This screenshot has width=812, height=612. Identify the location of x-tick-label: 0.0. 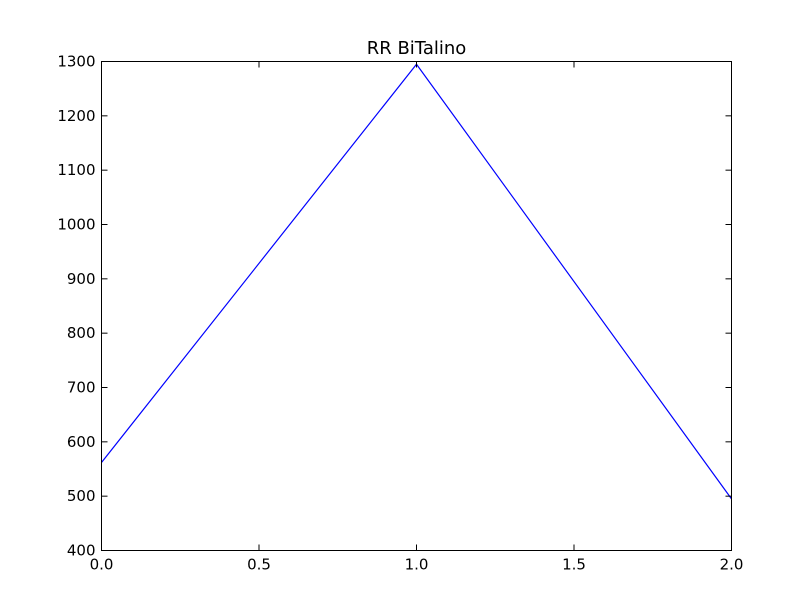
(102, 565).